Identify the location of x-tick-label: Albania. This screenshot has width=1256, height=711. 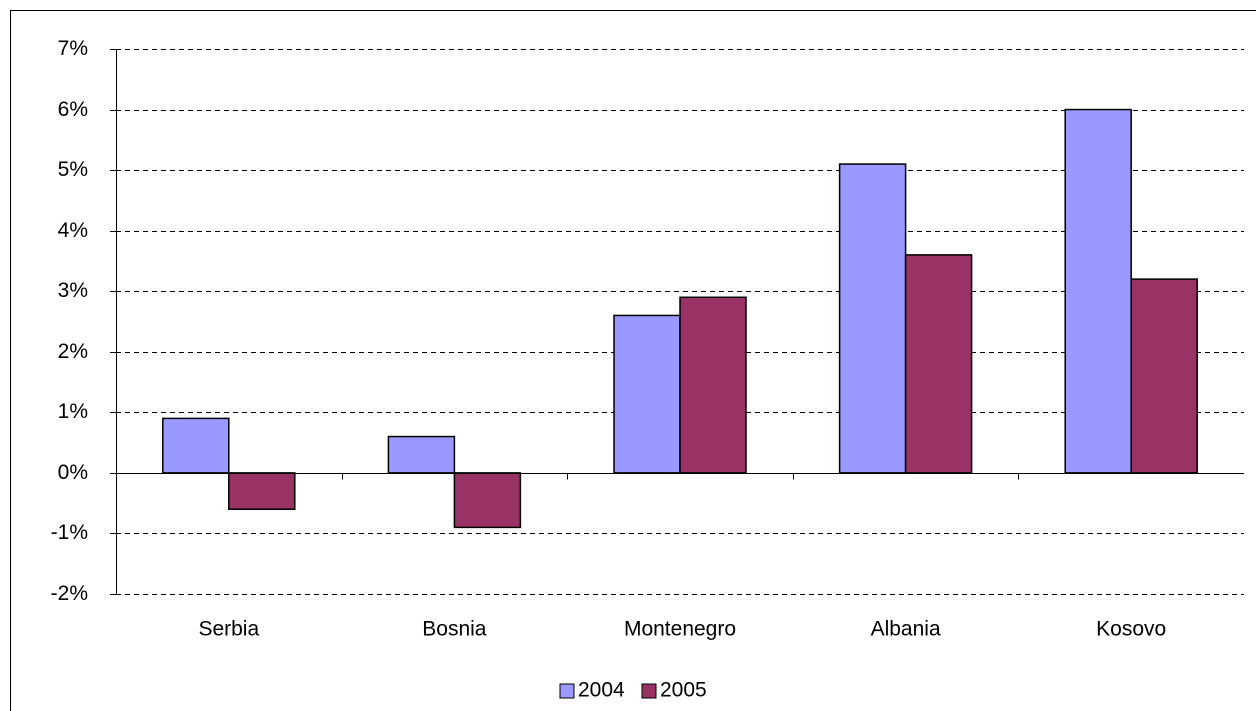
(906, 629).